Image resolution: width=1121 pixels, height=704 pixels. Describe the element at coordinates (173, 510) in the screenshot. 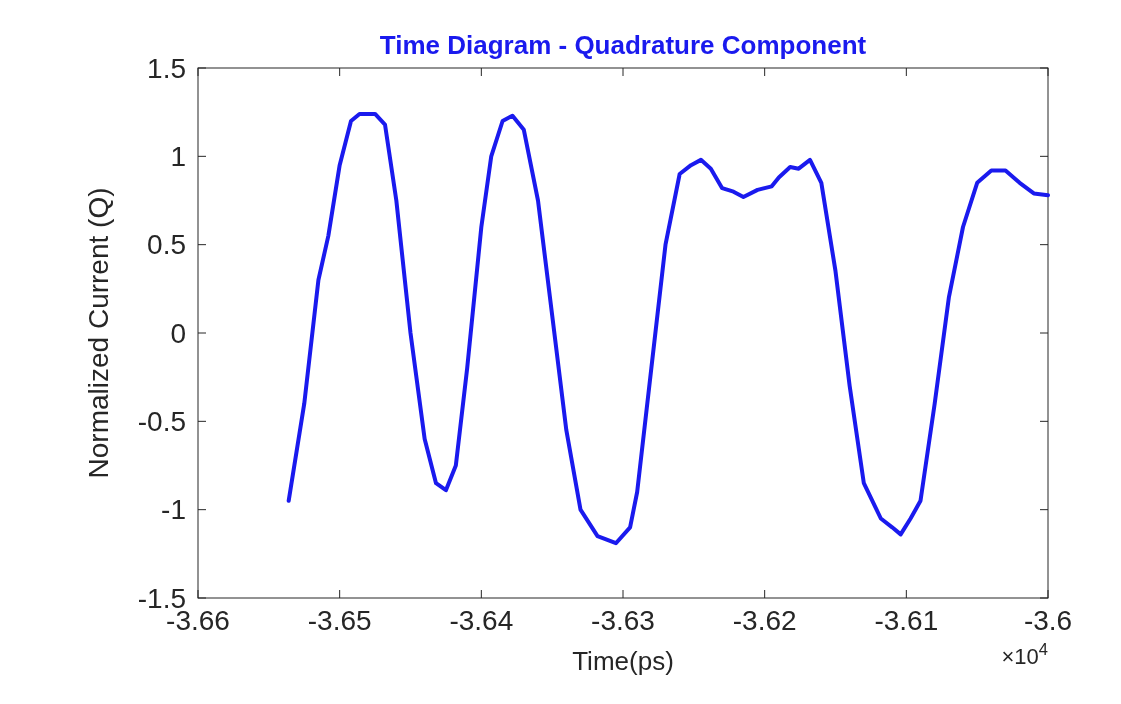

I see `y-tick-label: -1` at that location.